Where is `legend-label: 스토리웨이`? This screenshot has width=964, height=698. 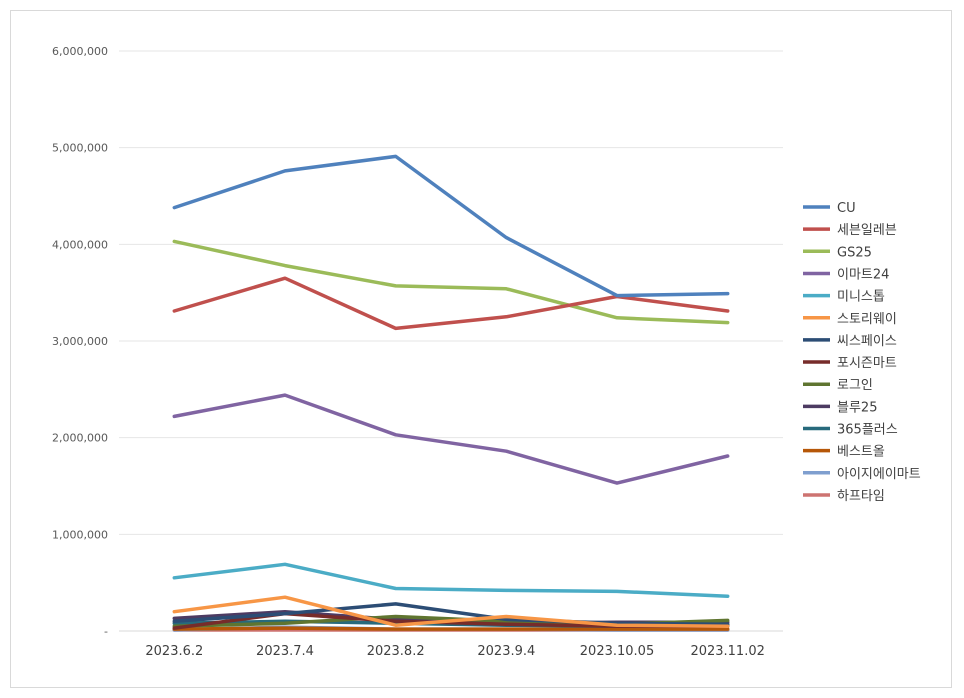 legend-label: 스토리웨이 is located at coordinates (867, 319).